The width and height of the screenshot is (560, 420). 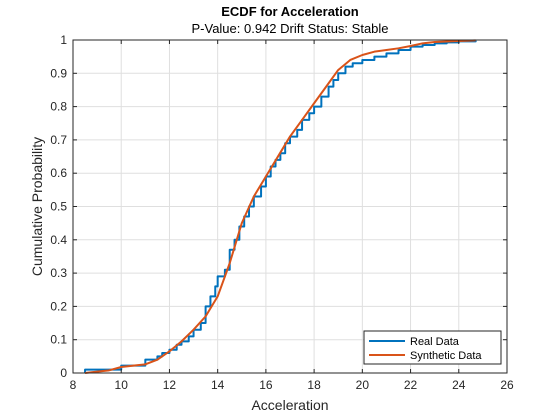 What do you see at coordinates (289, 28) in the screenshot?
I see `chart-subtitle: P-Value: 0.942 Drift Status: Stable` at bounding box center [289, 28].